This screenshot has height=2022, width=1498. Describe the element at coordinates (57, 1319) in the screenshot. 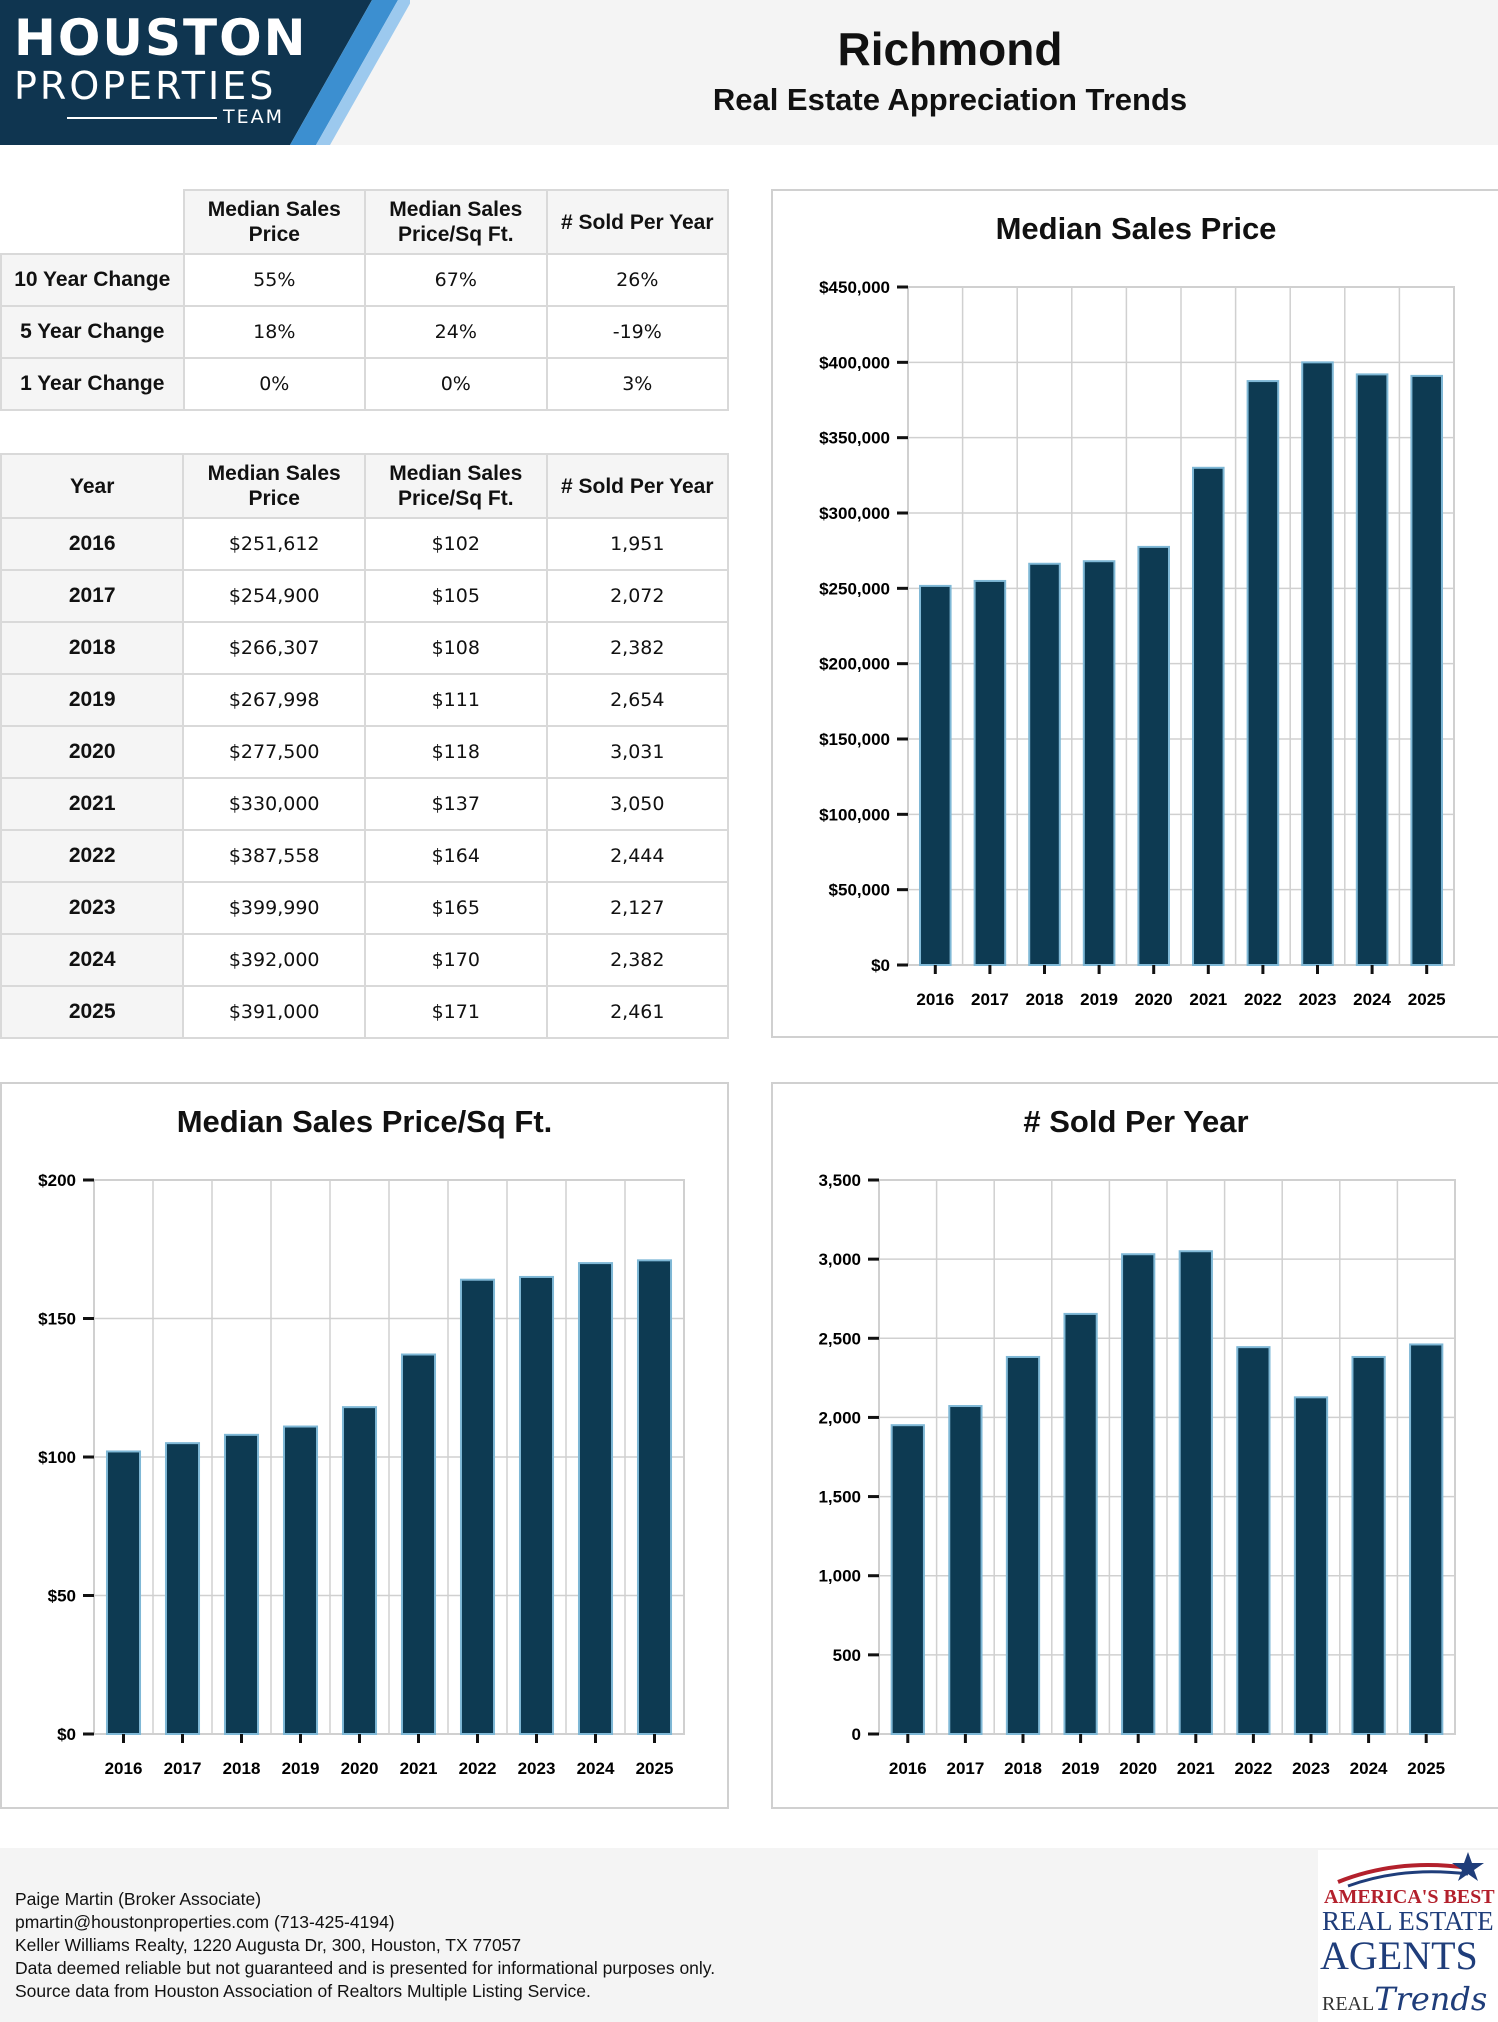

I see `y-tick-label: $150` at that location.